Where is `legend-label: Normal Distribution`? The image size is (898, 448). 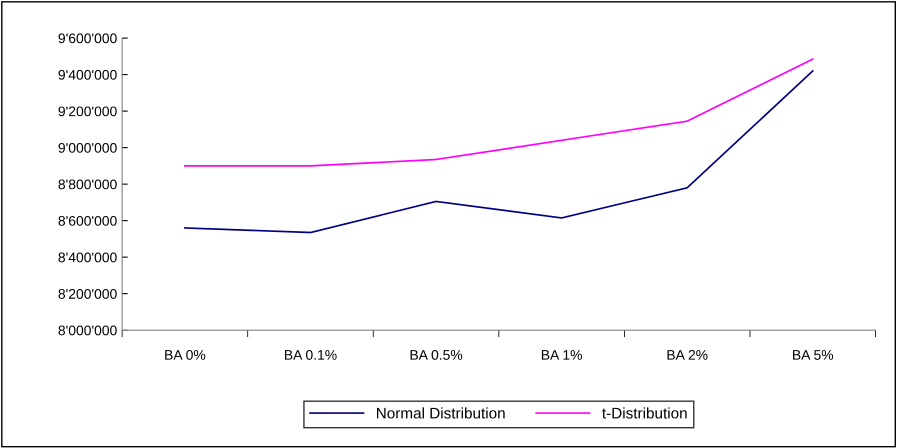 legend-label: Normal Distribution is located at coordinates (440, 413).